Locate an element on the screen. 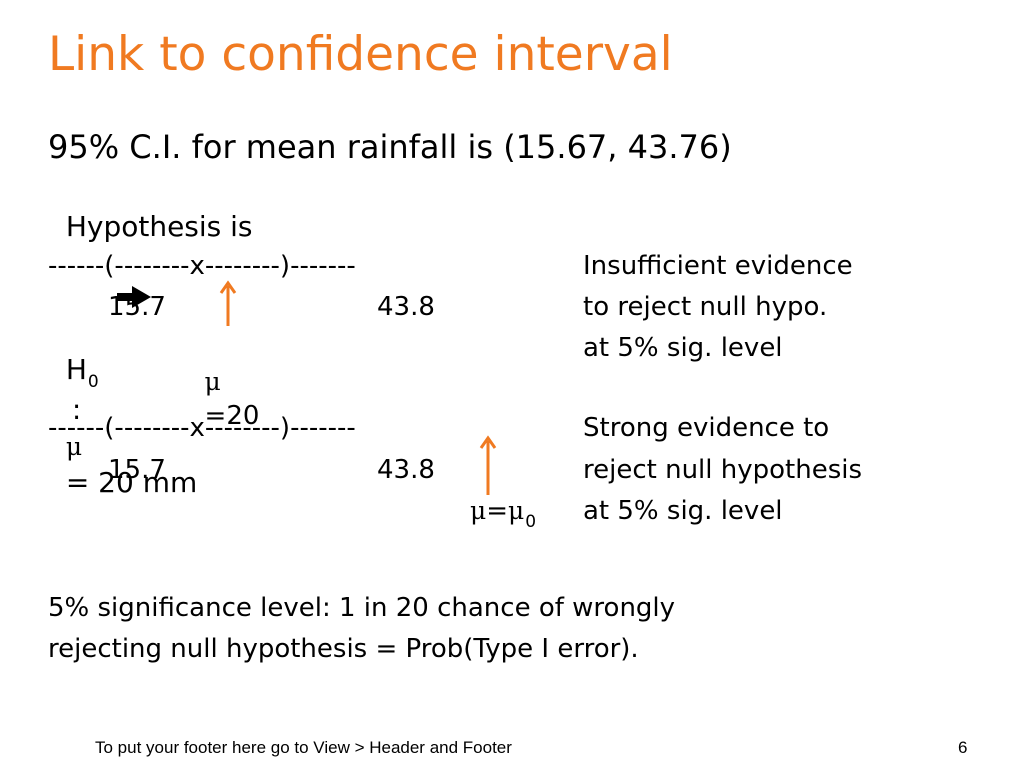  mu-value-1: μ =20 is located at coordinates (224, 382).